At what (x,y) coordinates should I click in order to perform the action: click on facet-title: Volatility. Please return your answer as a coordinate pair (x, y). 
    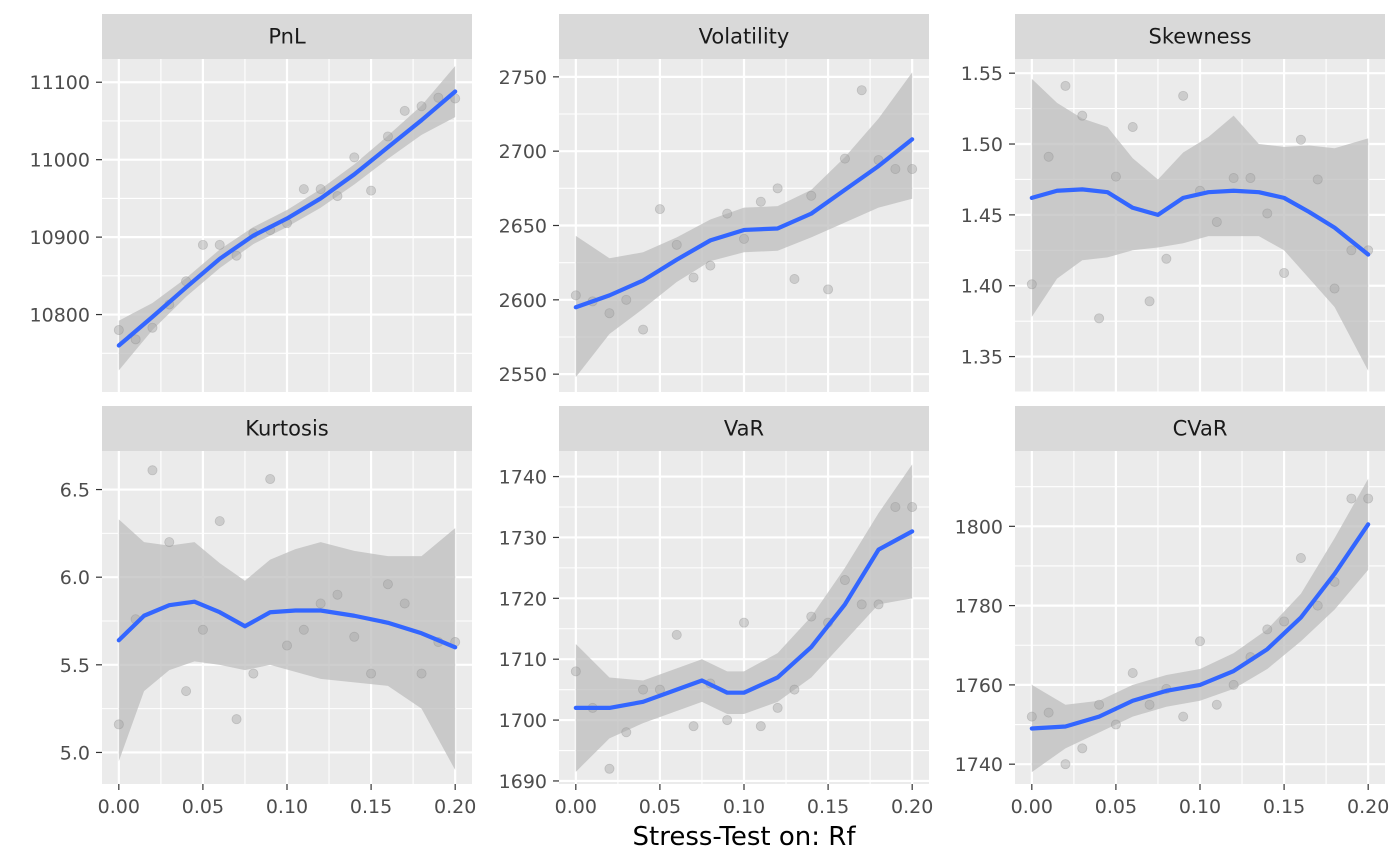
    Looking at the image, I should click on (744, 37).